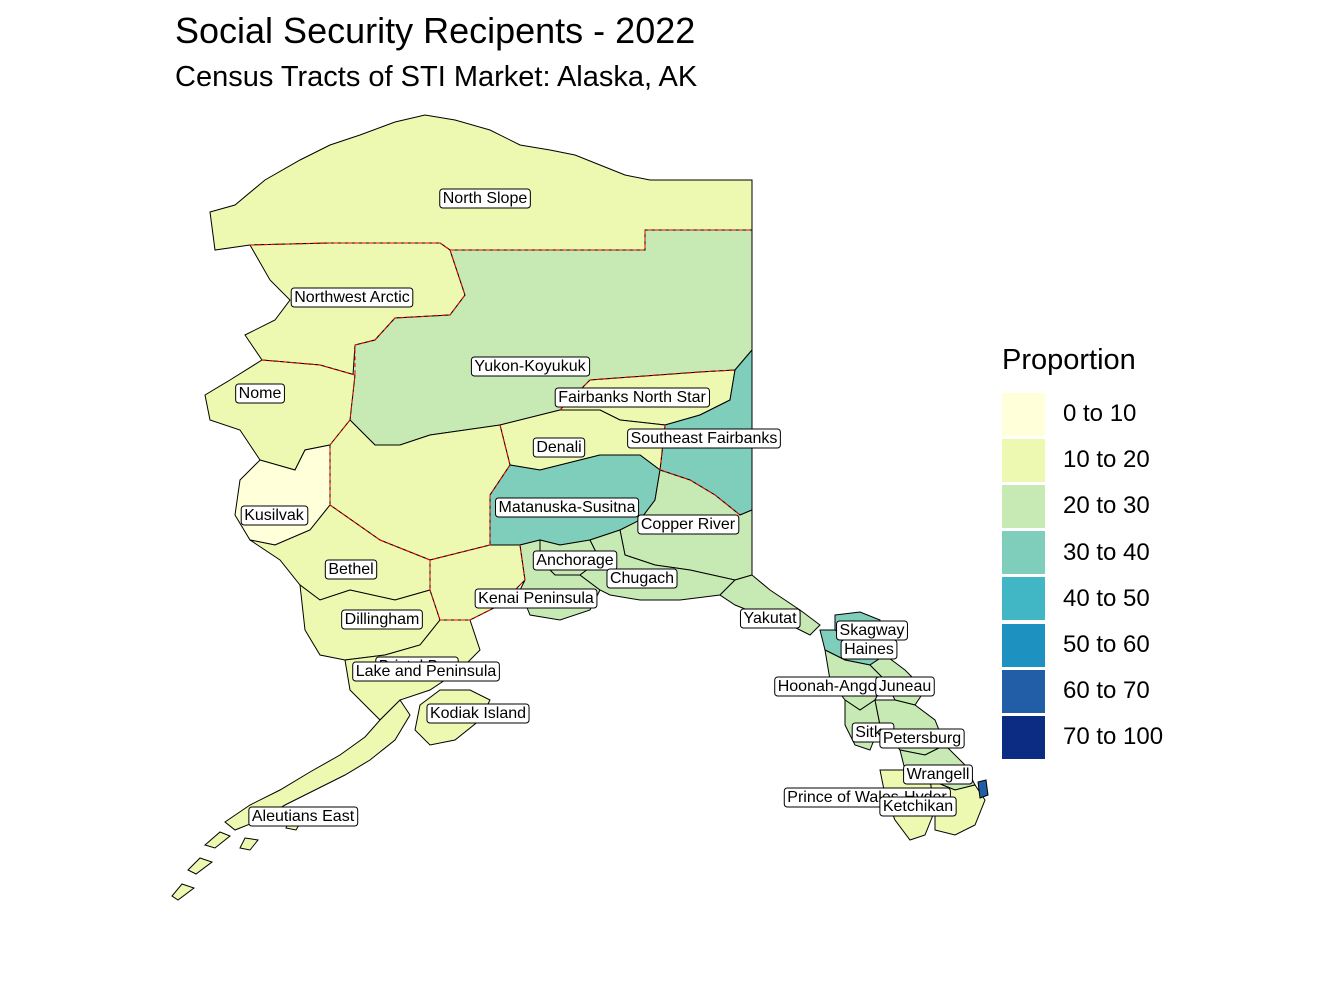  I want to click on aleutian-islands, so click(237, 859).